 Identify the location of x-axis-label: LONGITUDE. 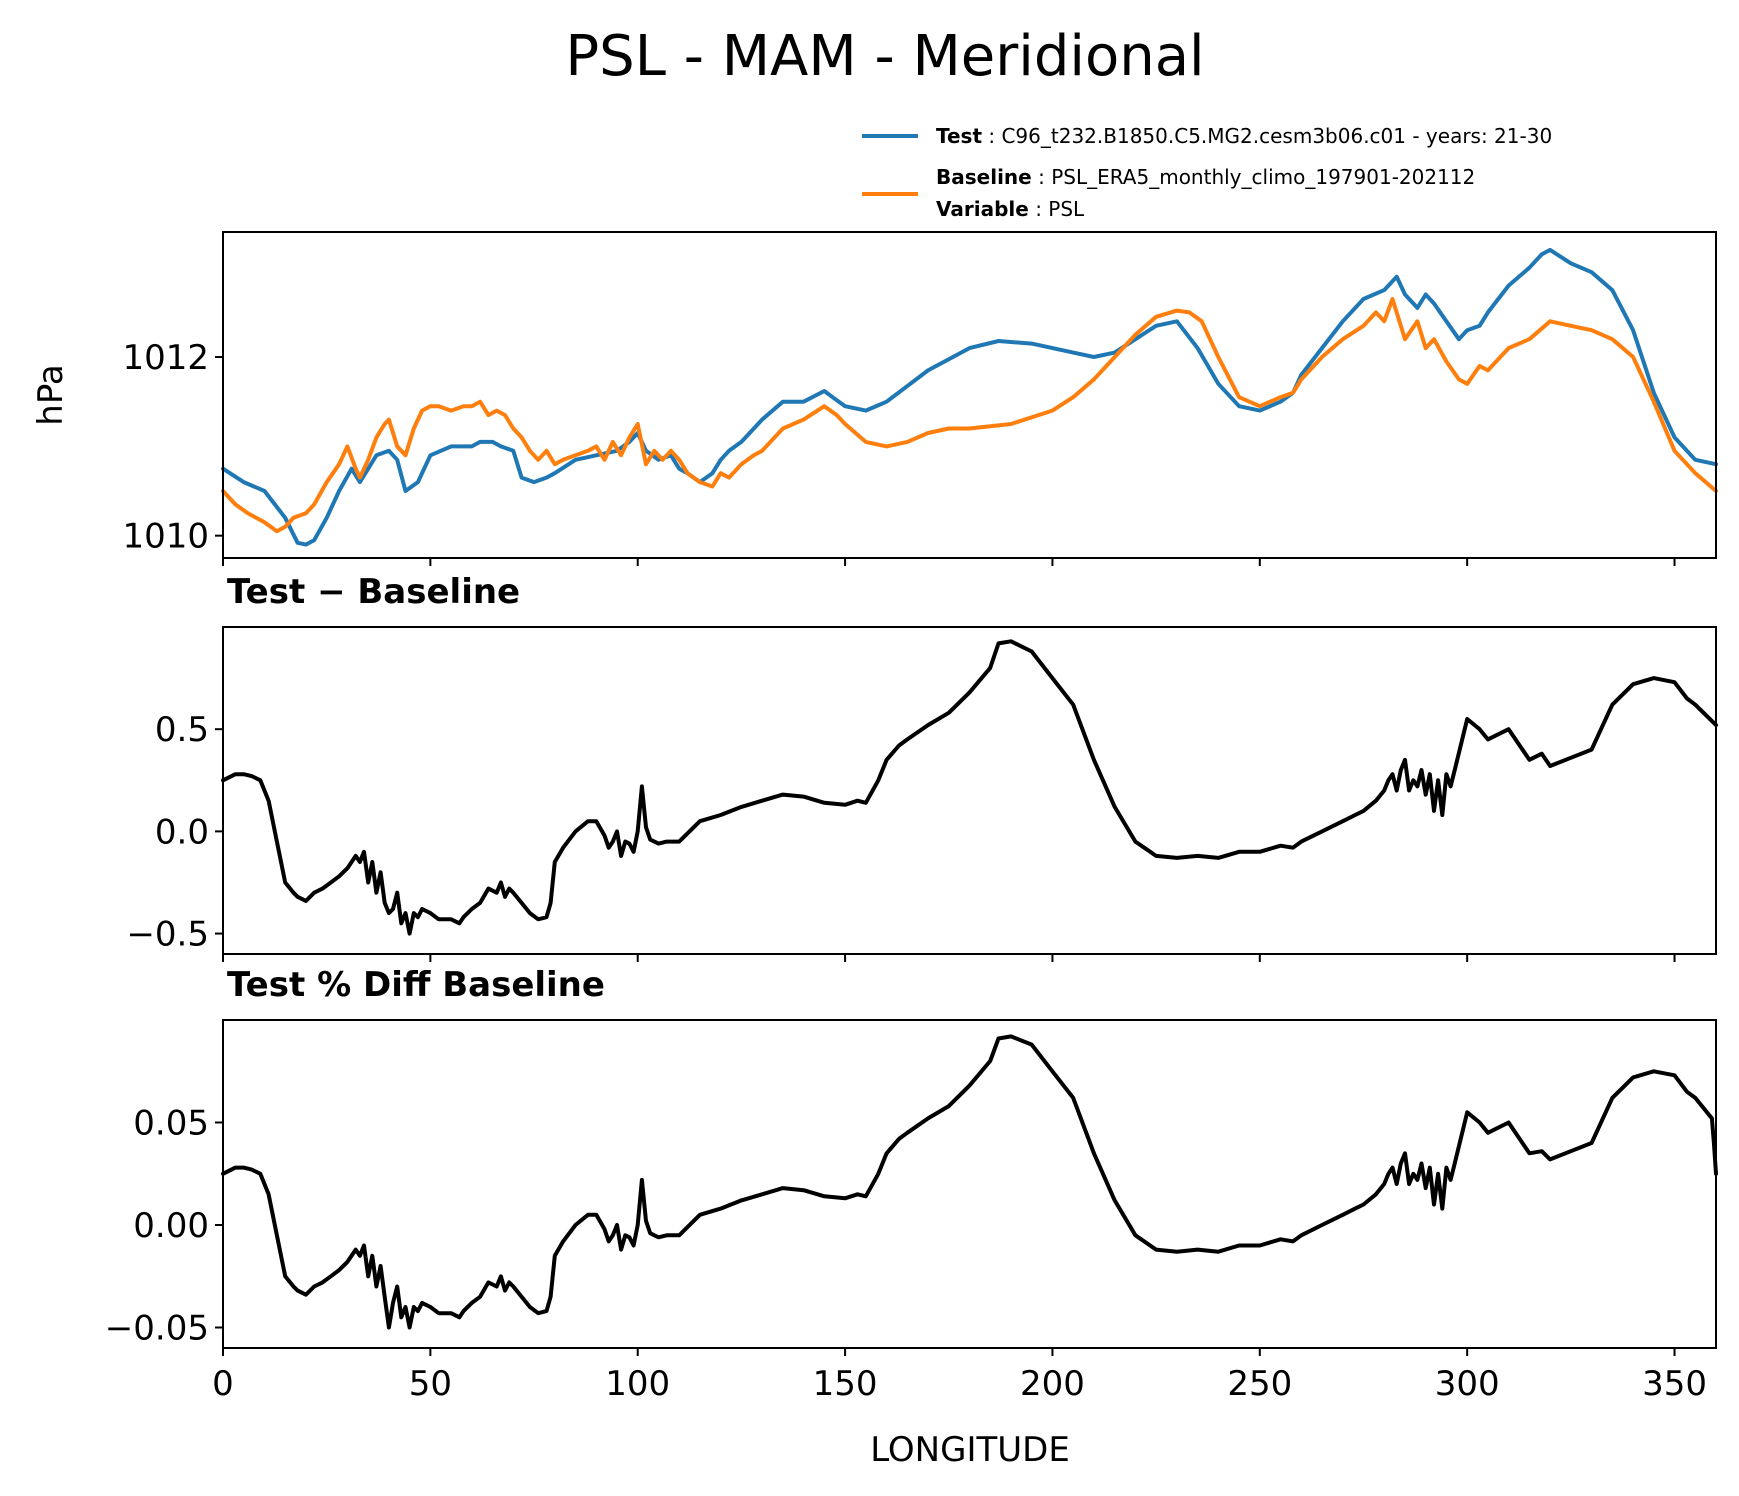
(970, 1450).